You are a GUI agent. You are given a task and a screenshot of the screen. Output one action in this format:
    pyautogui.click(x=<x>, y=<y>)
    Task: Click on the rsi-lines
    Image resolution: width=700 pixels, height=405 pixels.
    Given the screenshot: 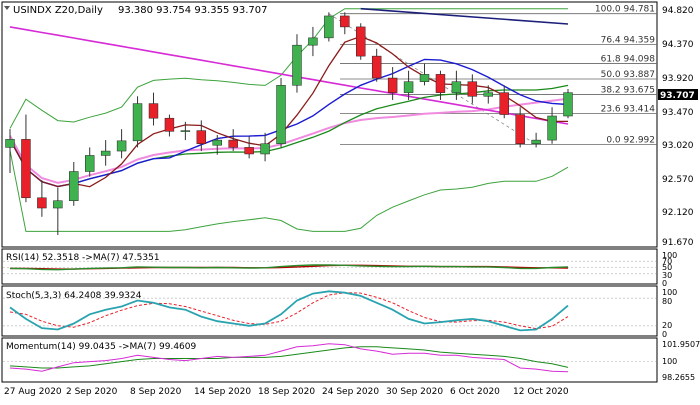 What is the action you would take?
    pyautogui.click(x=329, y=267)
    